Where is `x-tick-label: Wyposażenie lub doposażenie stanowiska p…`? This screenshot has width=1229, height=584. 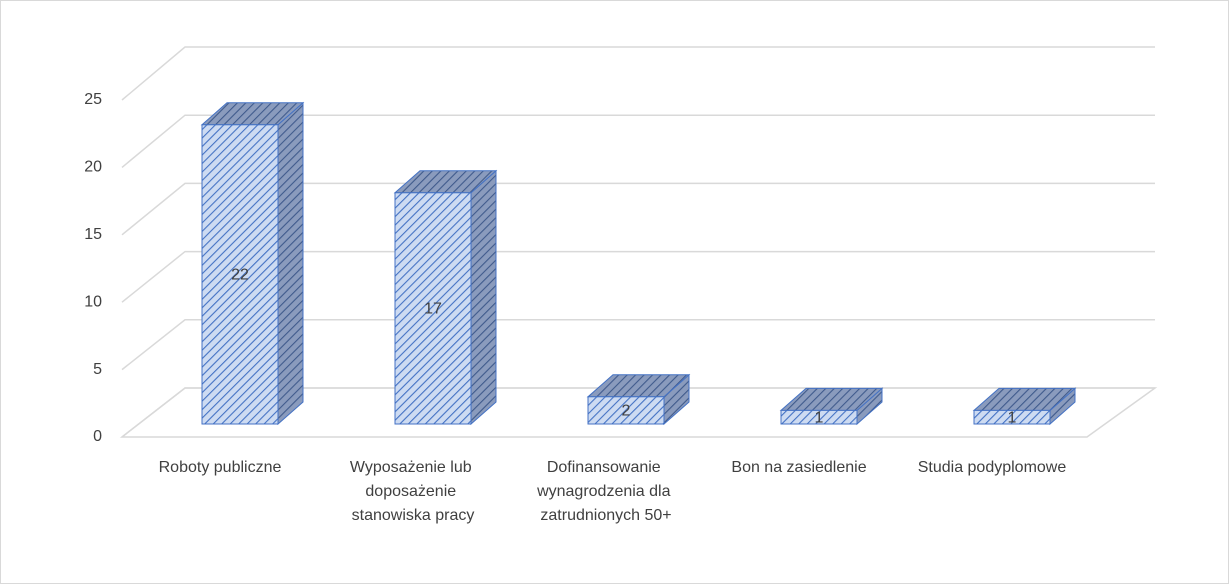 x-tick-label: Wyposażenie lub doposażenie stanowiska p… is located at coordinates (413, 491).